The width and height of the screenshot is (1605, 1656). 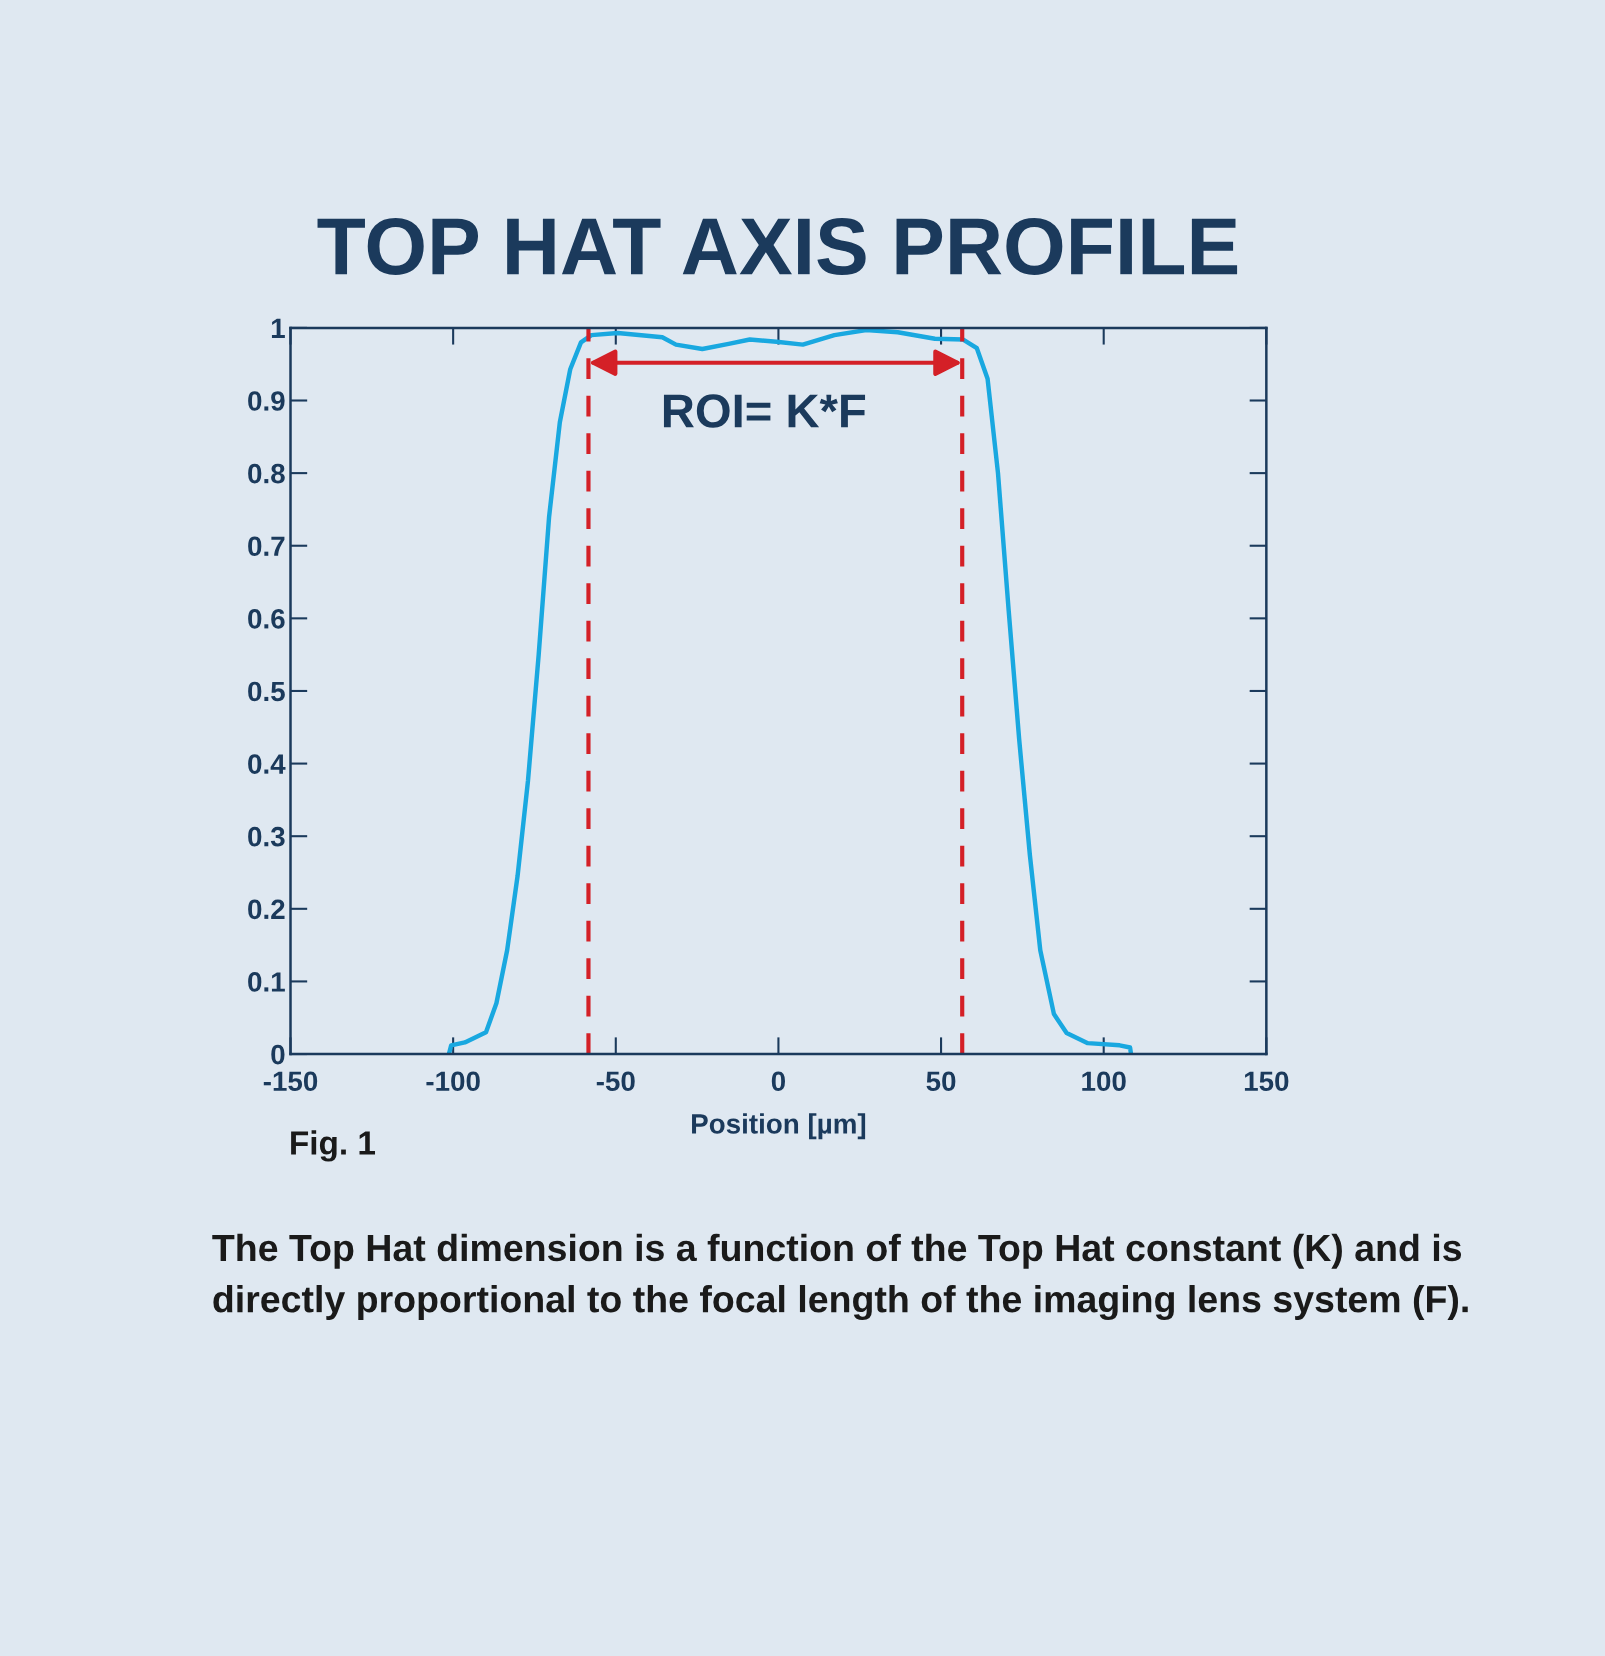 What do you see at coordinates (266, 401) in the screenshot?
I see `y-tick-label: 0.9` at bounding box center [266, 401].